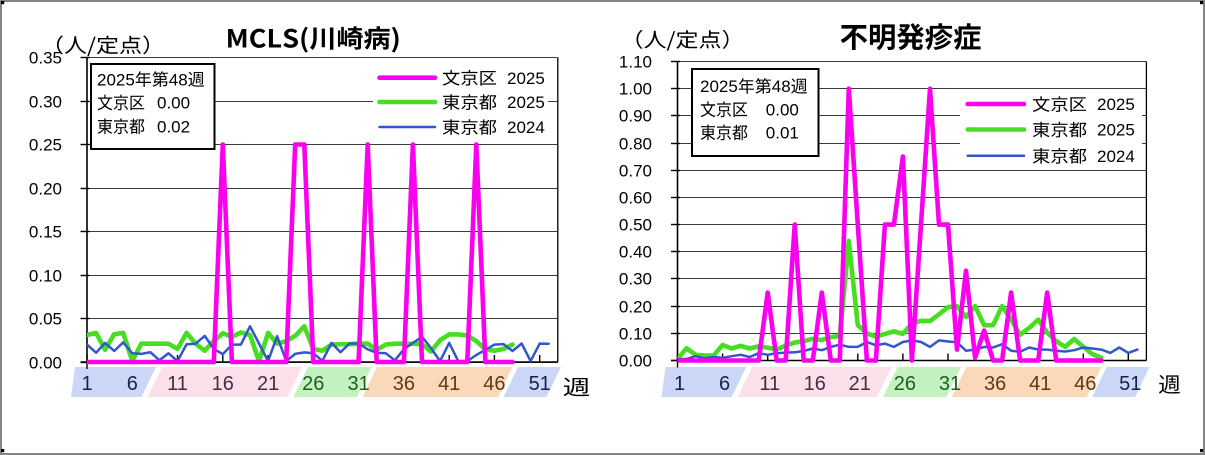 Image resolution: width=1205 pixels, height=455 pixels. I want to click on svg-text: 0.25, so click(45, 145).